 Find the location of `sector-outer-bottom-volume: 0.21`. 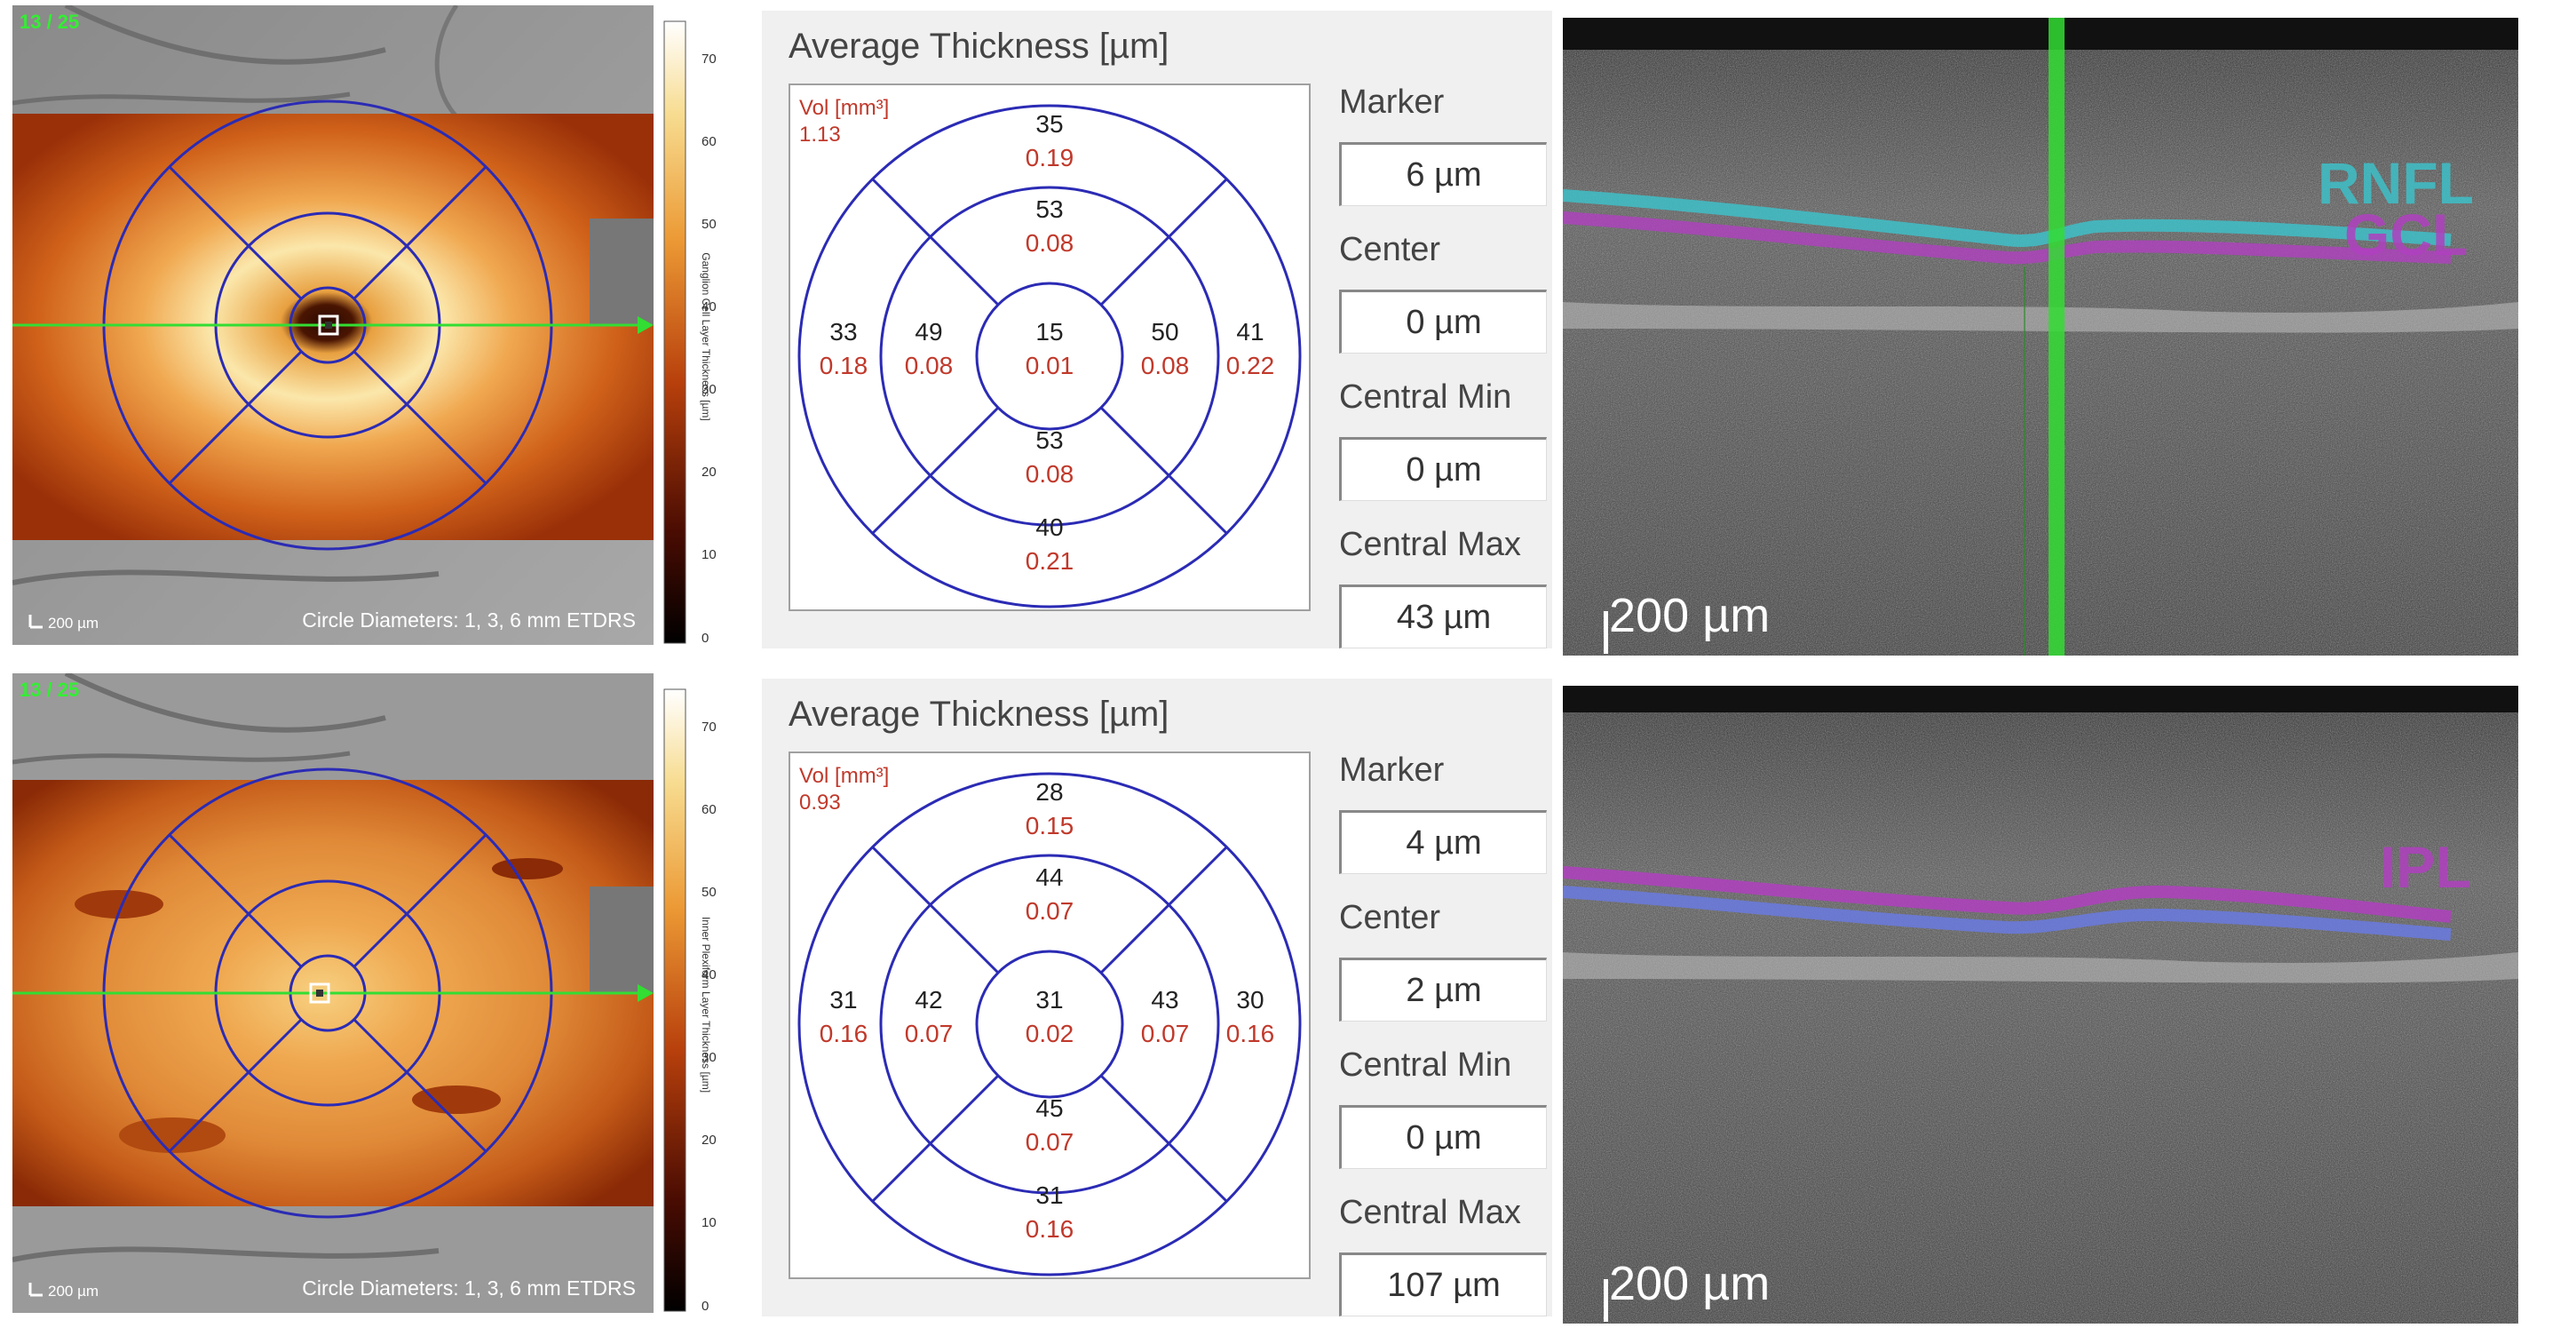

sector-outer-bottom-volume: 0.21 is located at coordinates (1049, 561).